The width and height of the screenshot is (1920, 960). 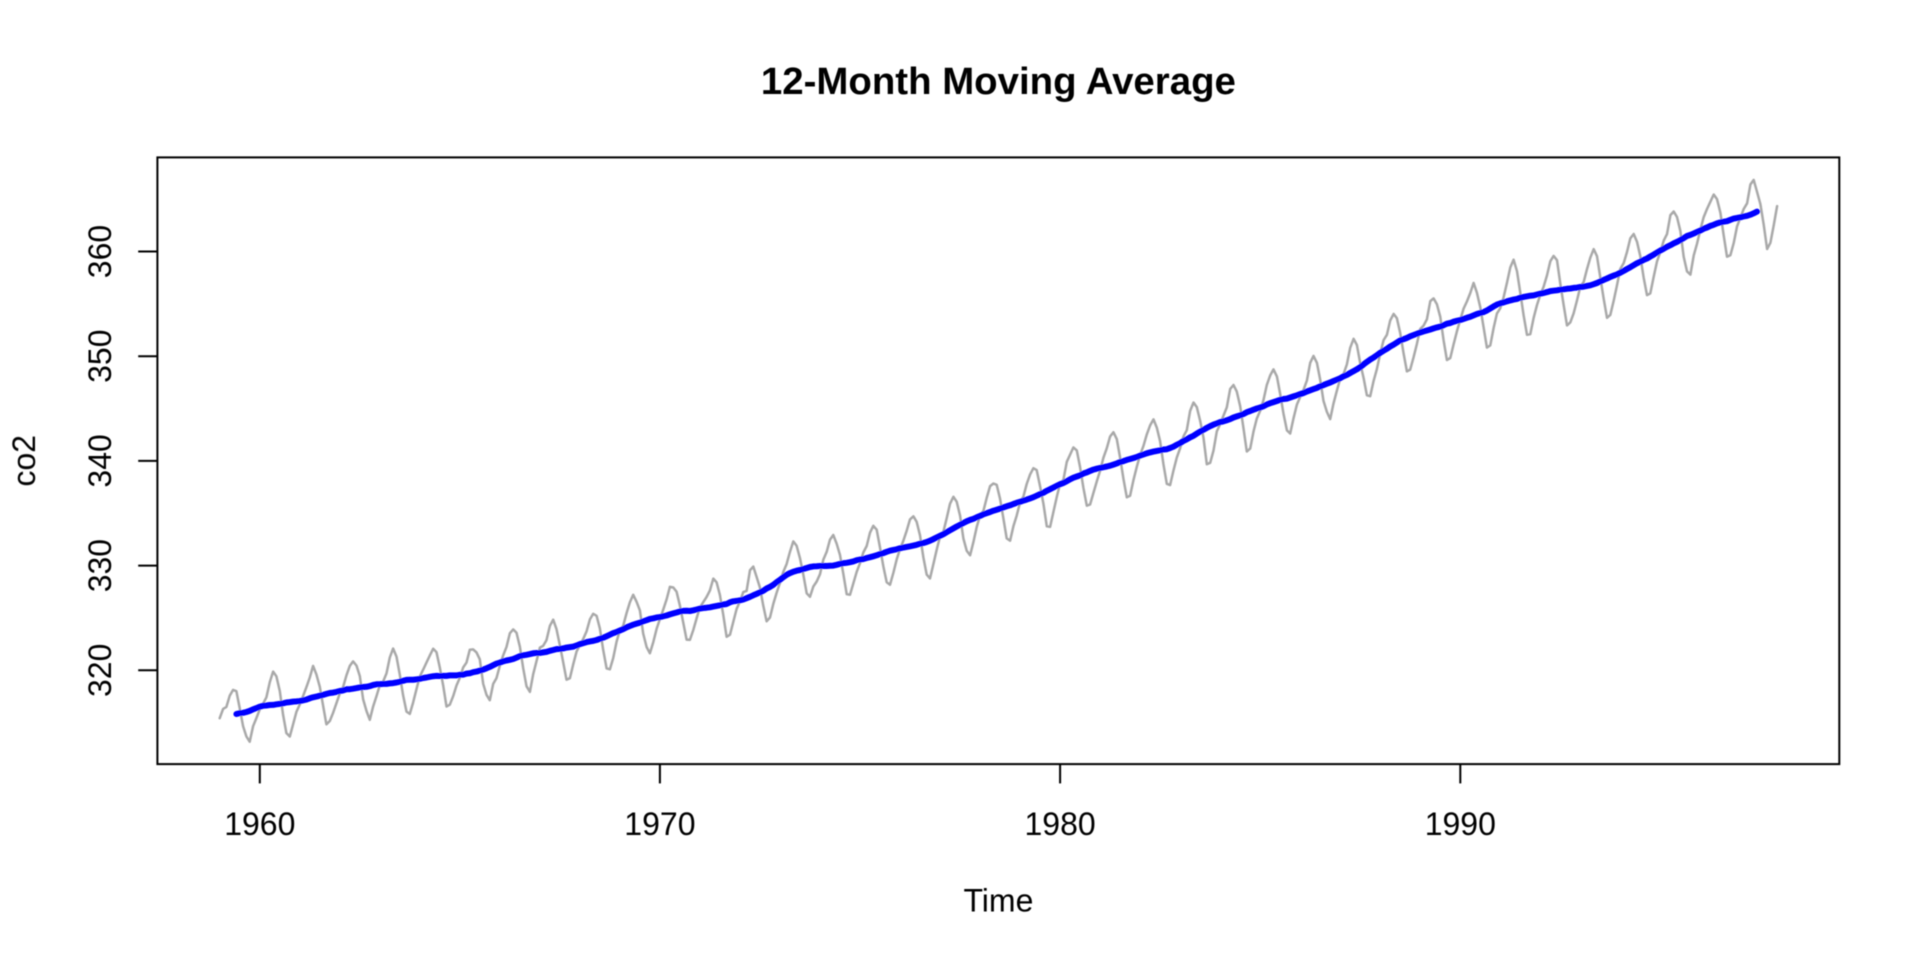 I want to click on svg-text: 12-Month Moving Average, so click(x=998, y=81).